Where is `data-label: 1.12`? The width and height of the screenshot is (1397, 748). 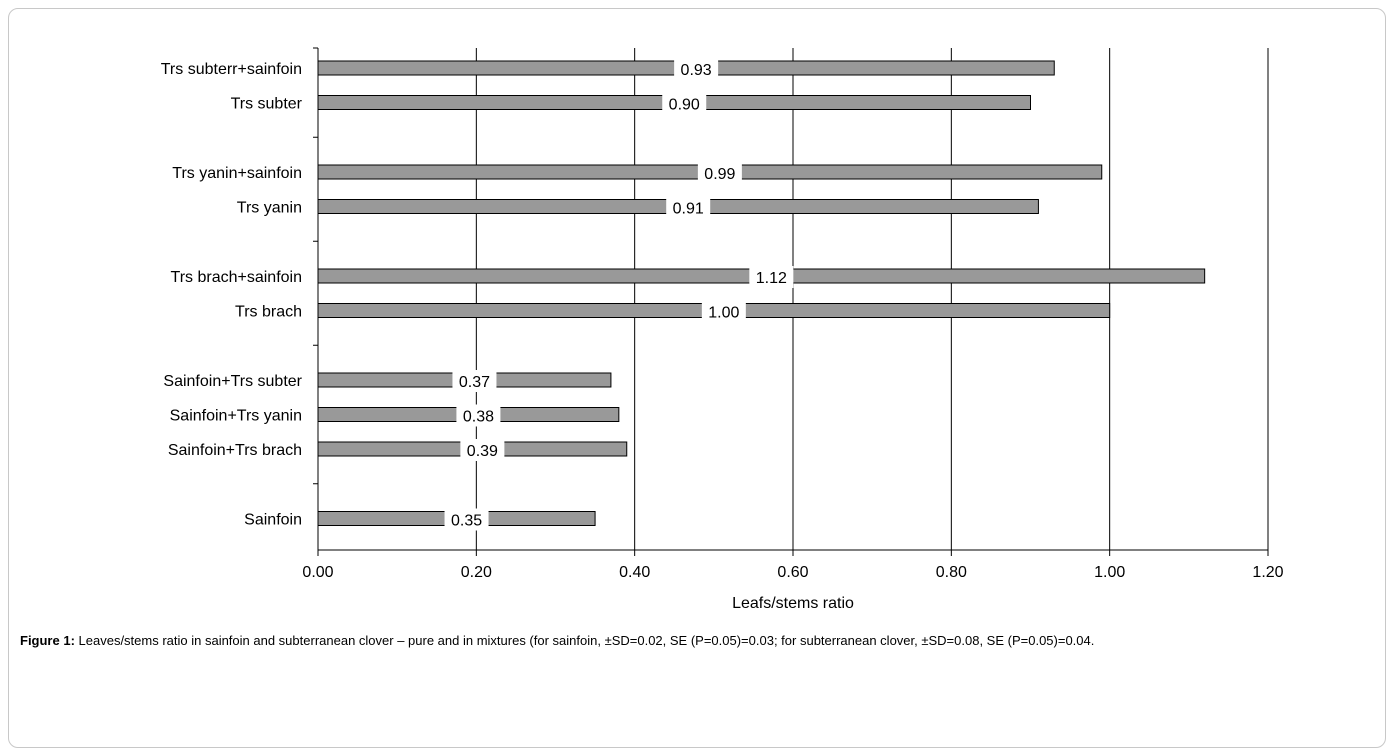 data-label: 1.12 is located at coordinates (771, 278).